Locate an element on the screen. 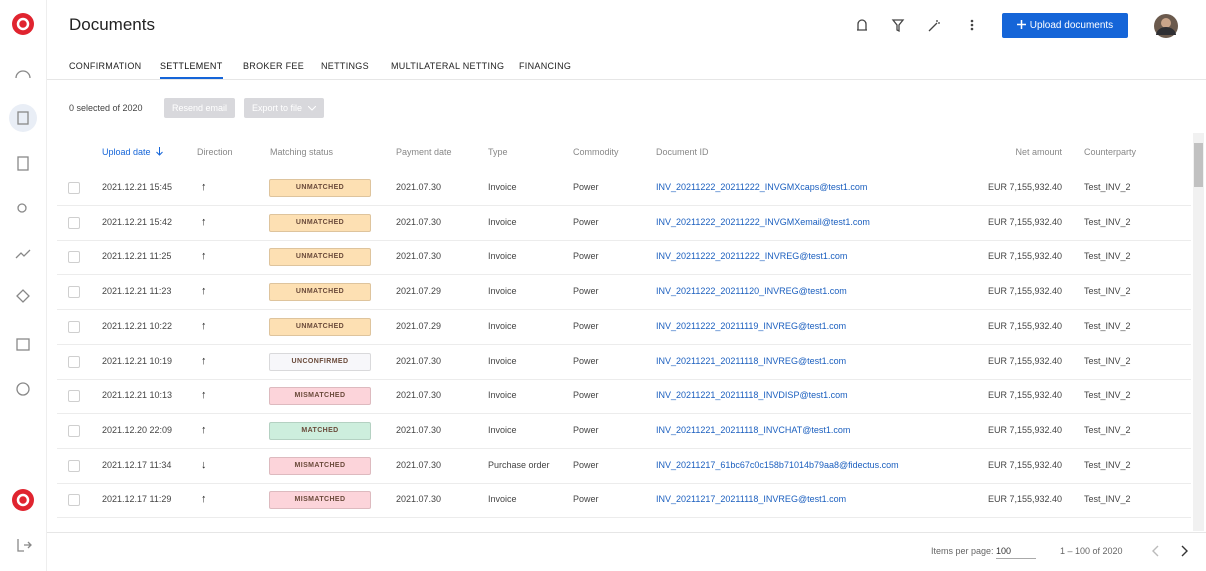 This screenshot has width=1206, height=571. export-button: Export to file is located at coordinates (284, 108).